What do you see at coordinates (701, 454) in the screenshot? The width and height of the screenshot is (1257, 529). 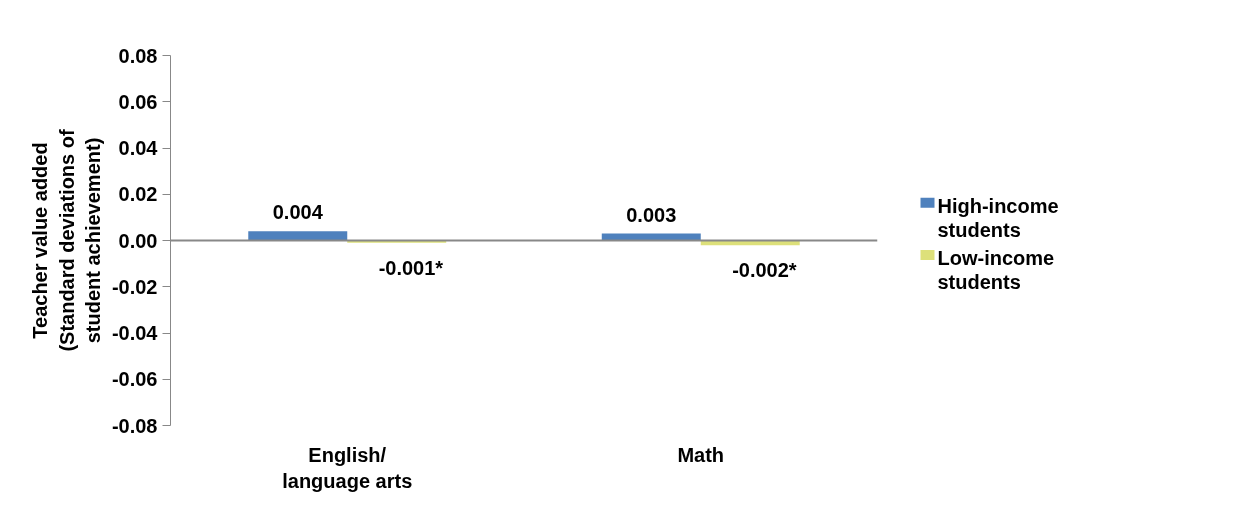 I see `x-tick-label: Math` at bounding box center [701, 454].